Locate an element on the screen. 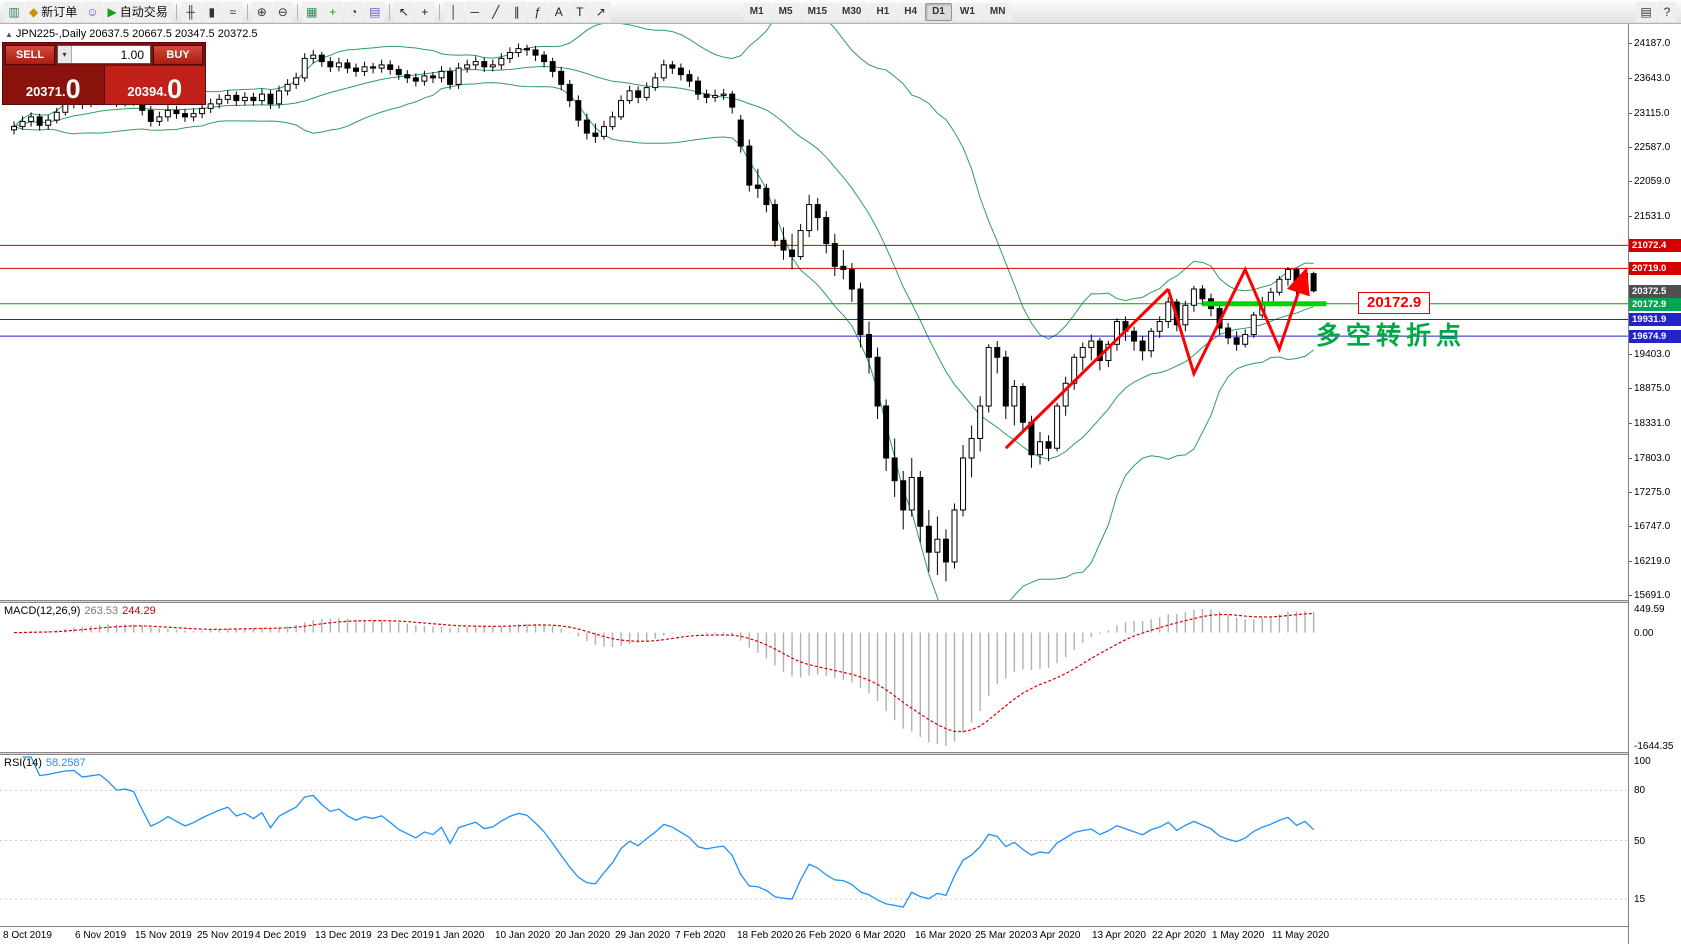 This screenshot has height=944, width=1681. turning-point-note: 多空转折点 is located at coordinates (1391, 335).